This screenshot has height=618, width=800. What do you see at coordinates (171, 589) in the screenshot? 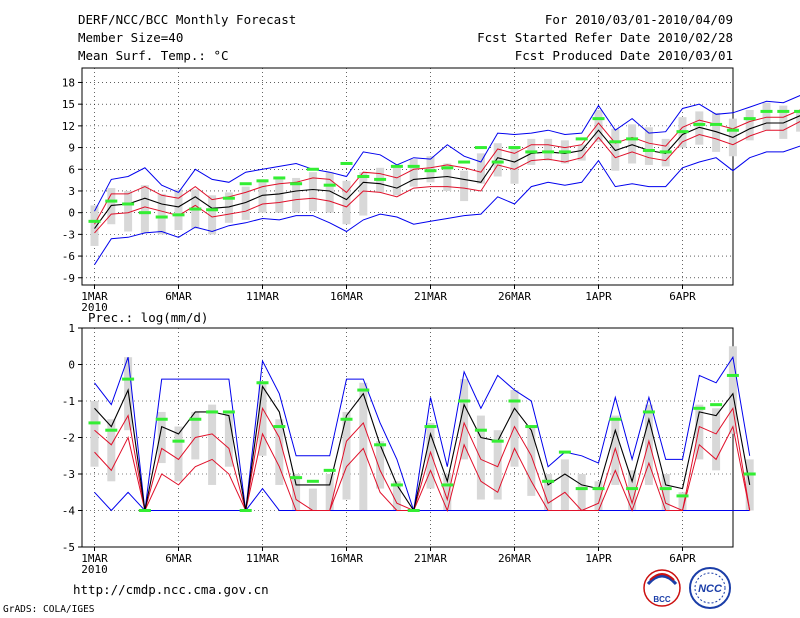
I see `source-url: http://cmdp.ncc.cma.gov.cn` at bounding box center [171, 589].